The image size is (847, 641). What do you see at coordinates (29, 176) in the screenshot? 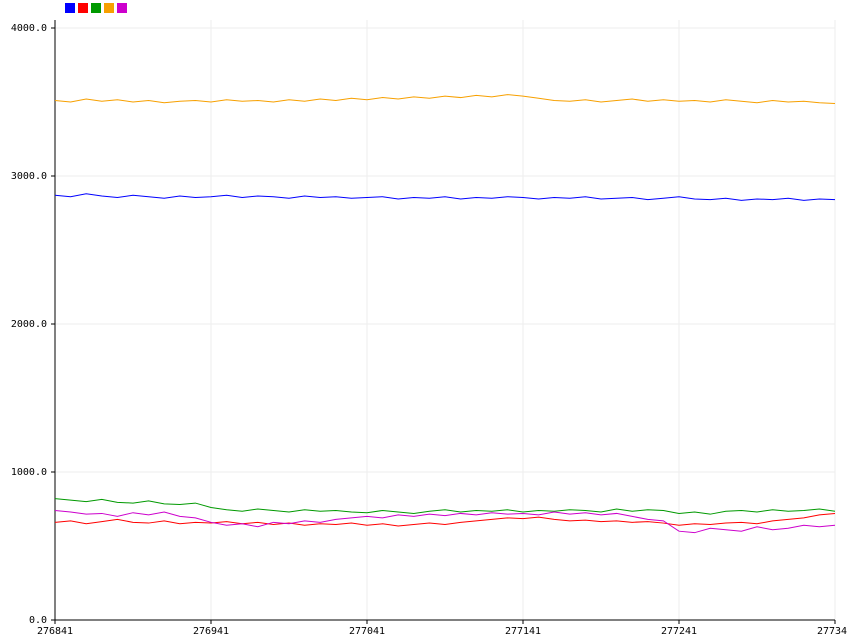
I see `y-tick-label: 3000.0` at bounding box center [29, 176].